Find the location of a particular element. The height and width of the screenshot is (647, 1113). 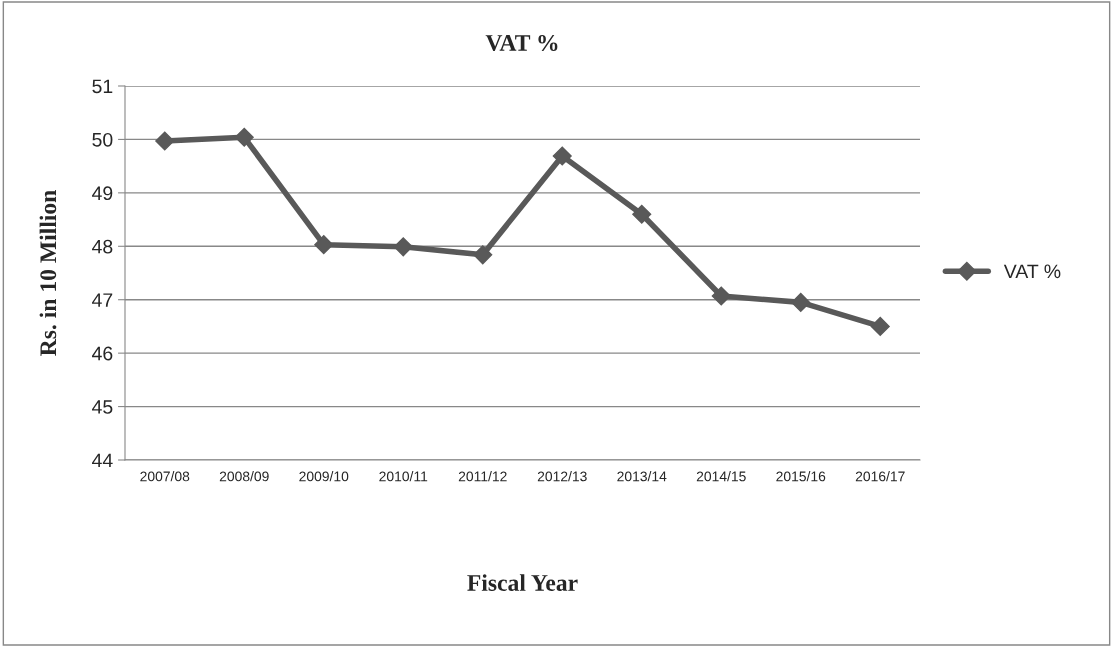

x-tick-label: 2015/16 is located at coordinates (801, 476).